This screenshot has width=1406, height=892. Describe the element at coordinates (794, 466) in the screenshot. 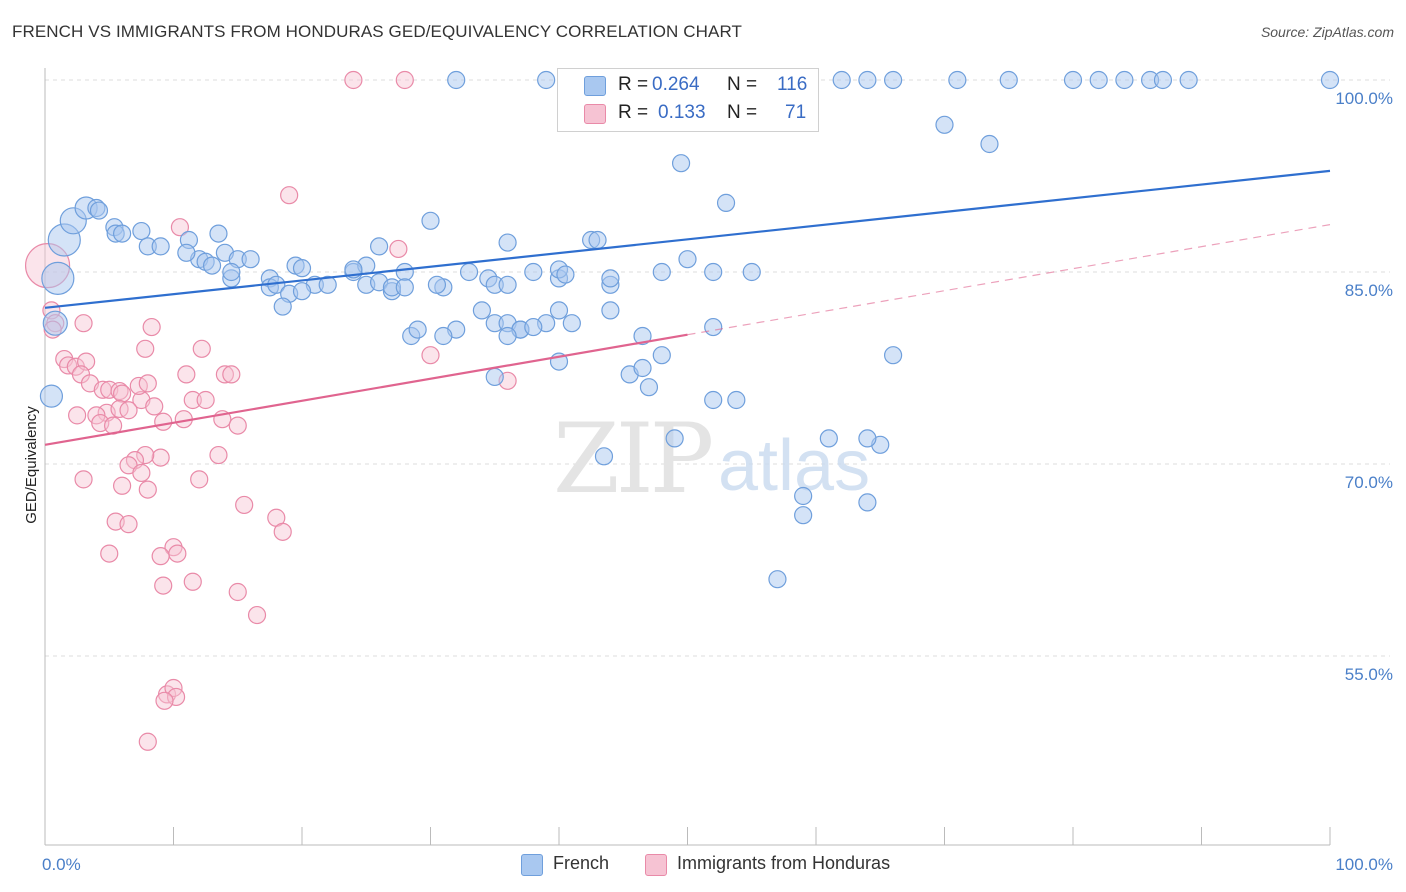

I see `watermark-atlas: atlas` at that location.